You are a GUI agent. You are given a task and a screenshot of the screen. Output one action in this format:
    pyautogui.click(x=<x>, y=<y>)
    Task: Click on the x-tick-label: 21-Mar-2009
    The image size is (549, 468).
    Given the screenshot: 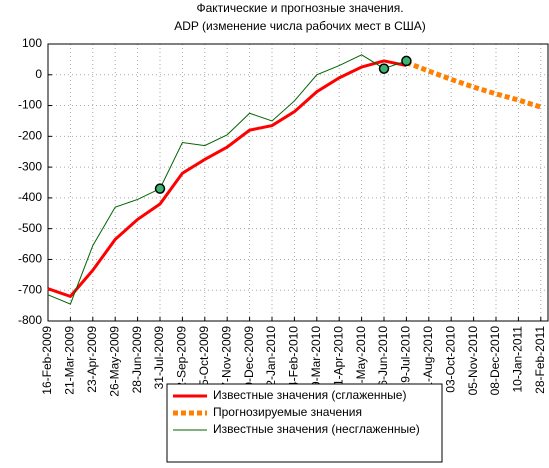 What is the action you would take?
    pyautogui.click(x=70, y=360)
    